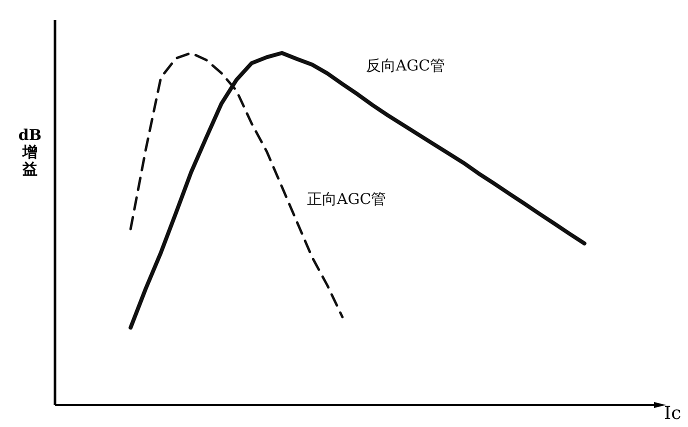 The width and height of the screenshot is (688, 427). I want to click on series-label: 正向AGC管, so click(346, 199).